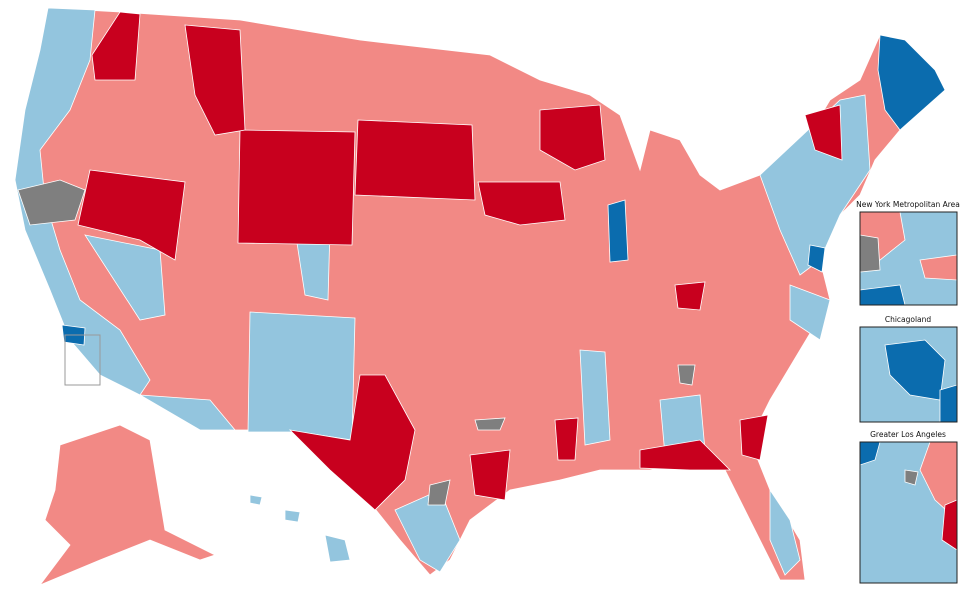 The image size is (960, 597). What do you see at coordinates (815, 185) in the screenshot?
I see `northeast` at bounding box center [815, 185].